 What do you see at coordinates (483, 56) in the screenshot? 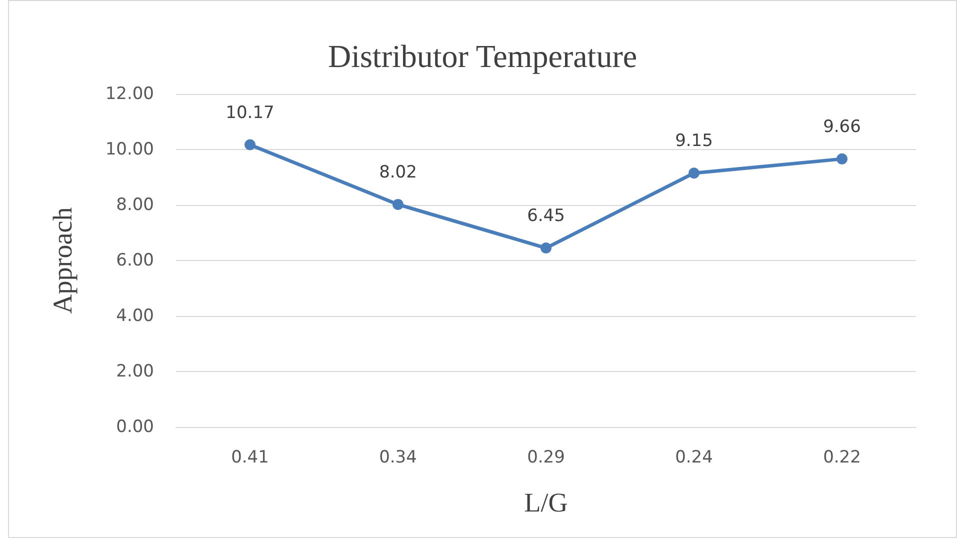
I see `chart-title: Distributor Temperature` at bounding box center [483, 56].